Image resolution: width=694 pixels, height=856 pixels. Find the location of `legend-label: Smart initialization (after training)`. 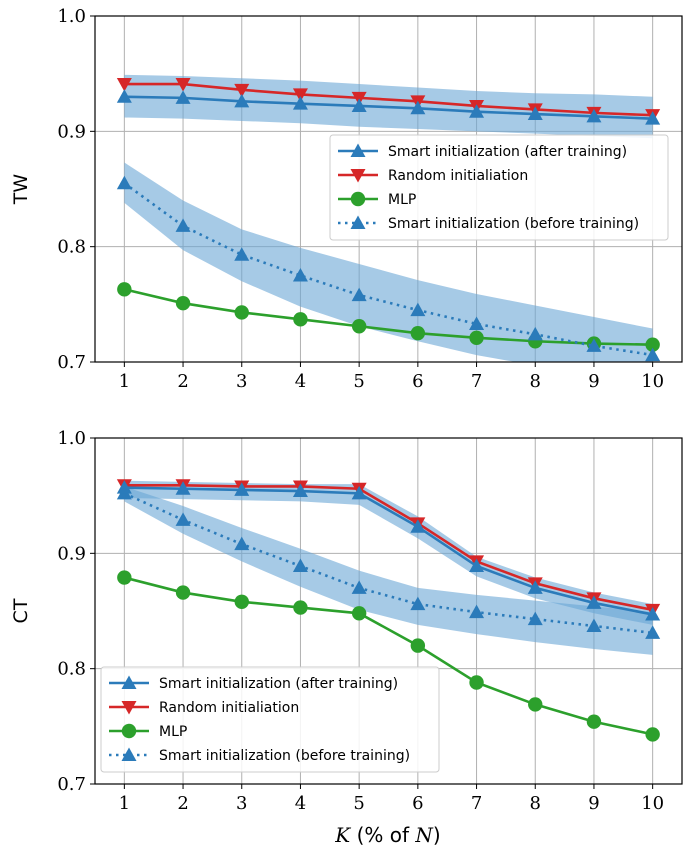

legend-label: Smart initialization (after training) is located at coordinates (278, 684).